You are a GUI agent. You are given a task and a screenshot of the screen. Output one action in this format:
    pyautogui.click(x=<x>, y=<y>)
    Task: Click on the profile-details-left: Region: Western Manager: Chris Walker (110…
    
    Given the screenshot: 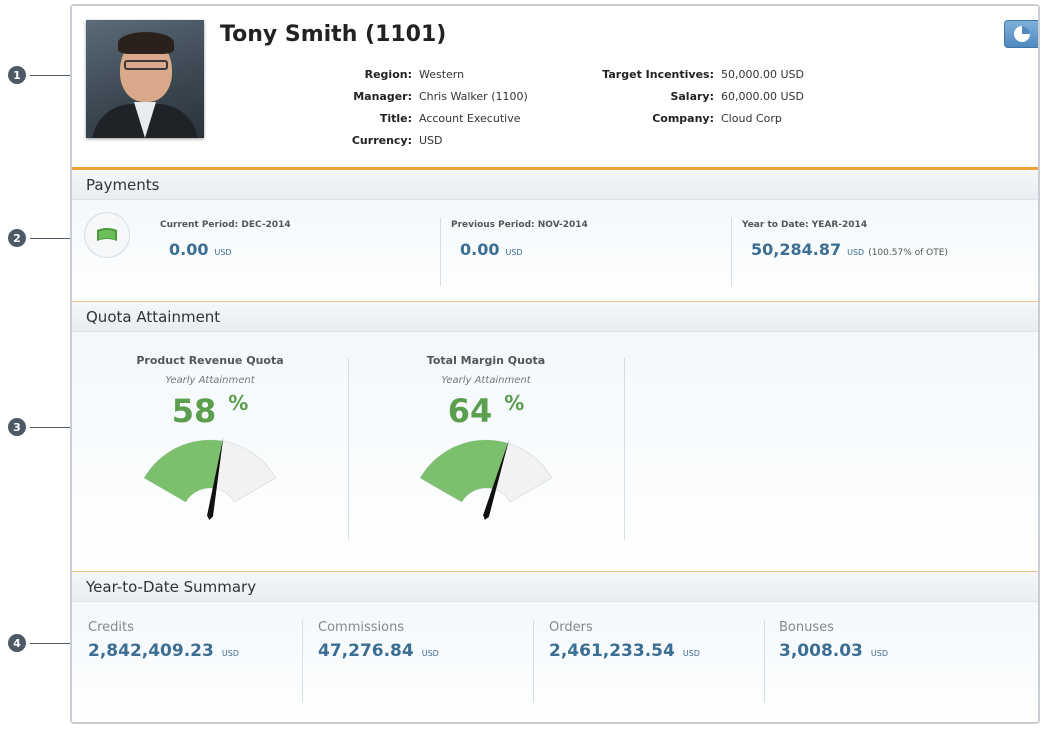 What is the action you would take?
    pyautogui.click(x=400, y=108)
    